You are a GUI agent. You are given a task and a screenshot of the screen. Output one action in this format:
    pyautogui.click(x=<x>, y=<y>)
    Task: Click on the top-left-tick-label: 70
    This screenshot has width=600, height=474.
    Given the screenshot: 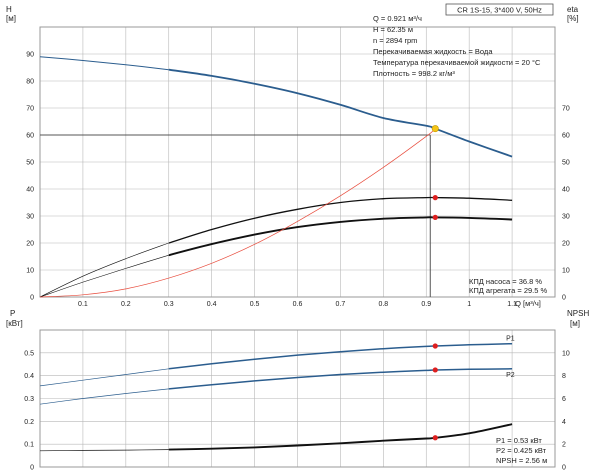 What is the action you would take?
    pyautogui.click(x=30, y=109)
    